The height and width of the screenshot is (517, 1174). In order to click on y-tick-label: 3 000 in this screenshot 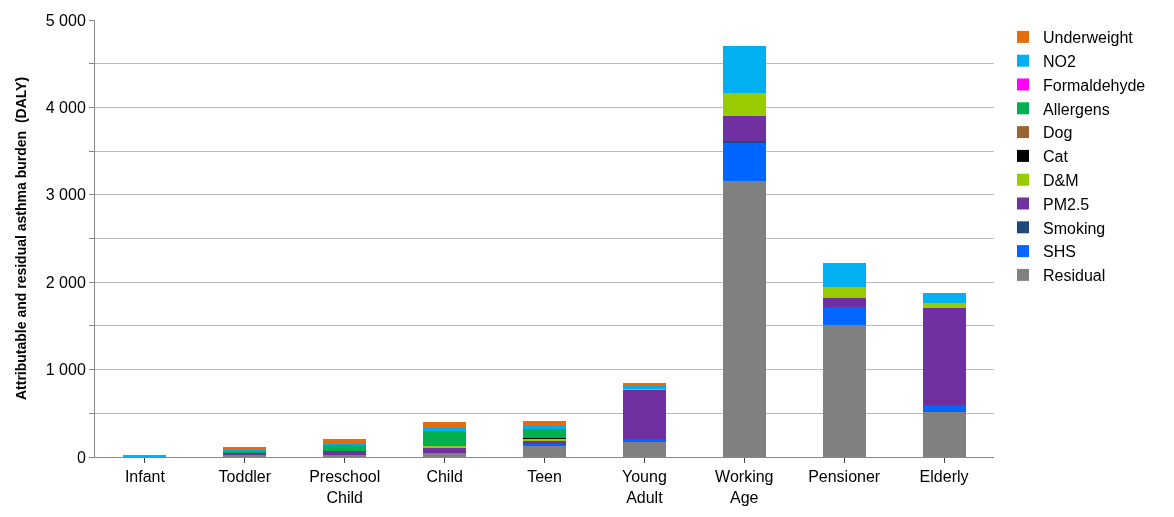, I will do `click(65, 195)`.